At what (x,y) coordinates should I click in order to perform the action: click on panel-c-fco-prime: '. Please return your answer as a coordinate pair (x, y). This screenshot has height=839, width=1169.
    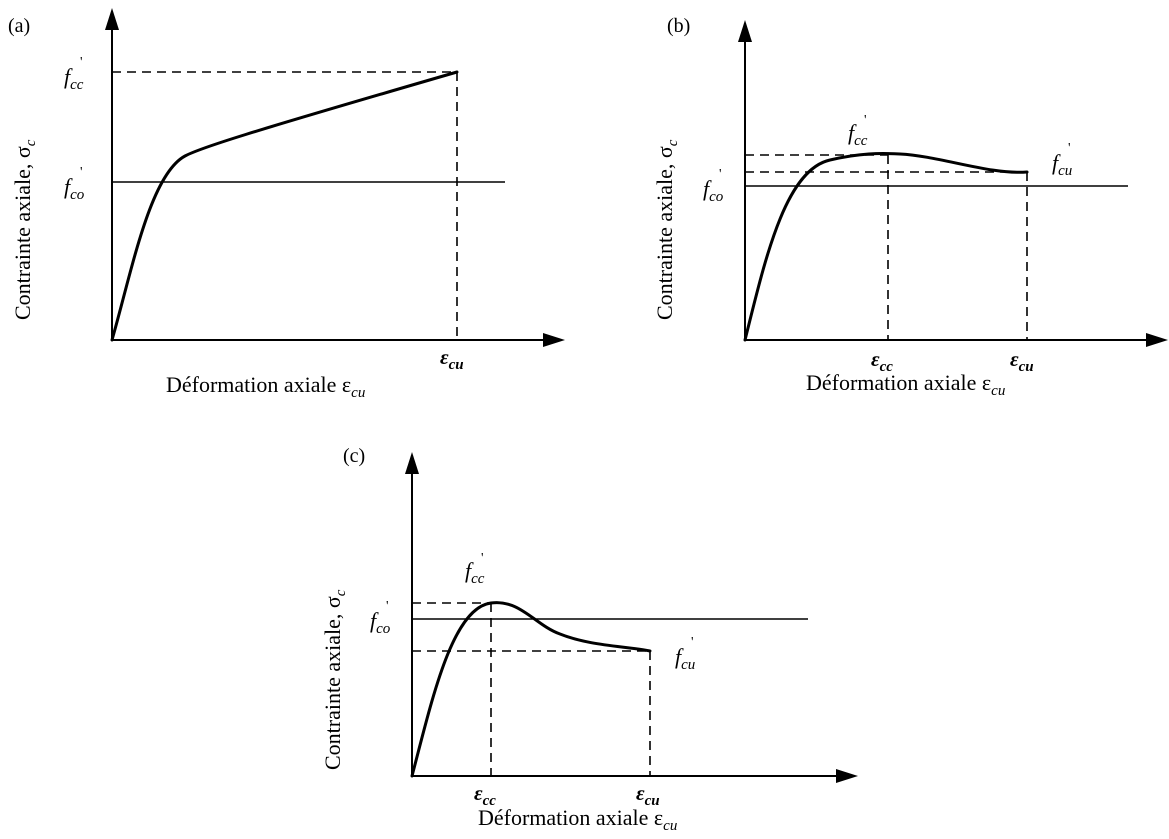
    Looking at the image, I should click on (387, 606).